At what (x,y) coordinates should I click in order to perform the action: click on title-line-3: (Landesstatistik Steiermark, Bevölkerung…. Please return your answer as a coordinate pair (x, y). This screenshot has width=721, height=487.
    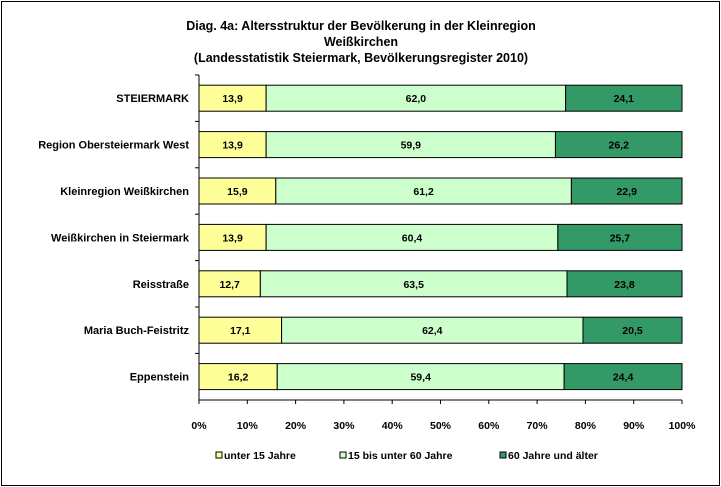
    Looking at the image, I should click on (361, 58).